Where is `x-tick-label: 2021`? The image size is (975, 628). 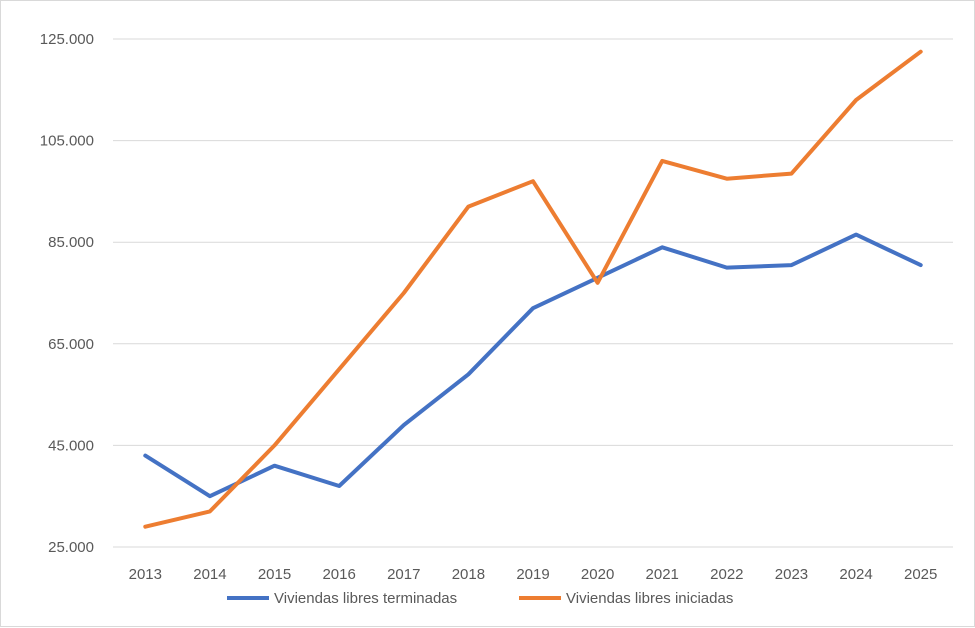 x-tick-label: 2021 is located at coordinates (662, 574).